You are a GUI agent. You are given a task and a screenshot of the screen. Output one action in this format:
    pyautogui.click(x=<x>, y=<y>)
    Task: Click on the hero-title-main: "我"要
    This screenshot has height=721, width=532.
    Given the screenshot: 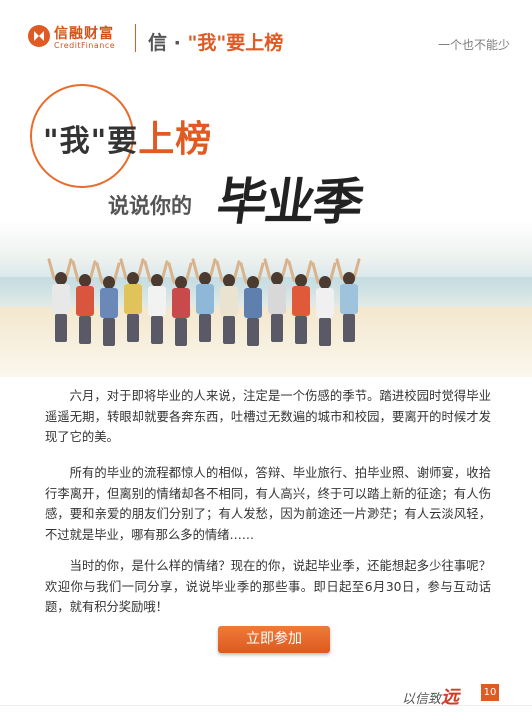 What is the action you would take?
    pyautogui.click(x=91, y=141)
    